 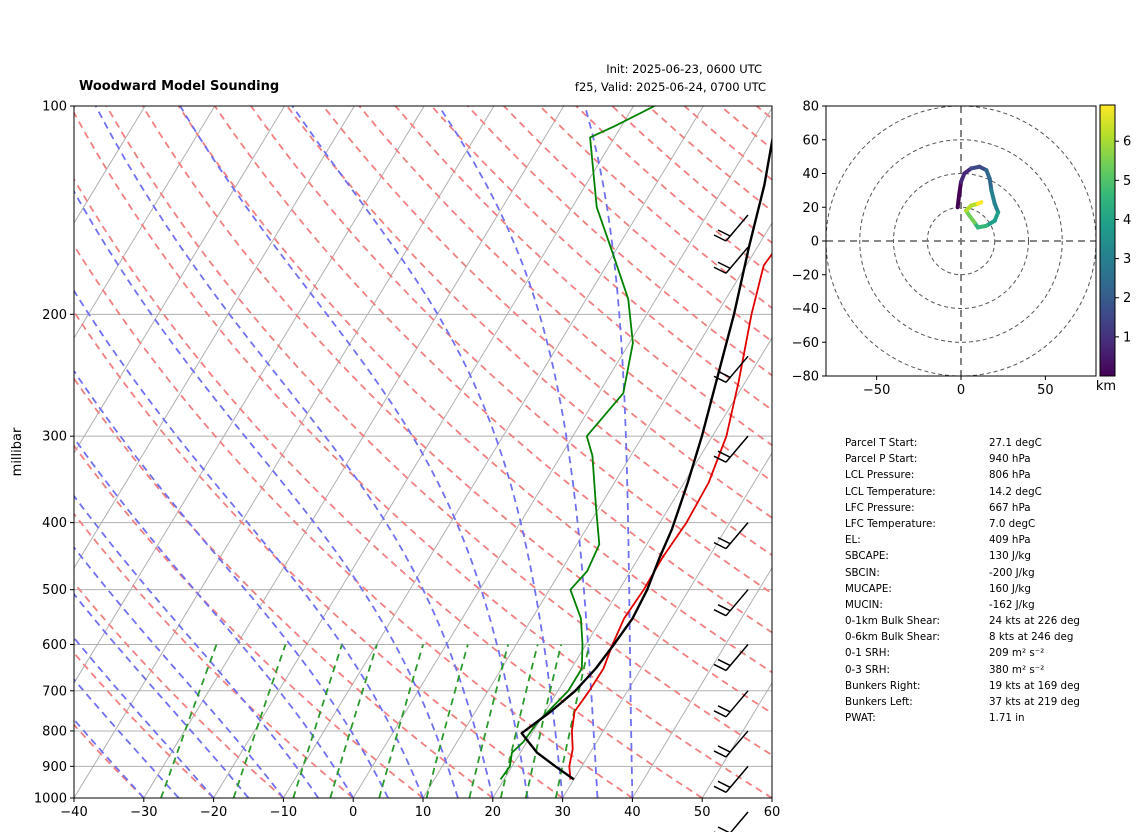 What do you see at coordinates (805, 377) in the screenshot?
I see `hodograph-y-tick-label: −80` at bounding box center [805, 377].